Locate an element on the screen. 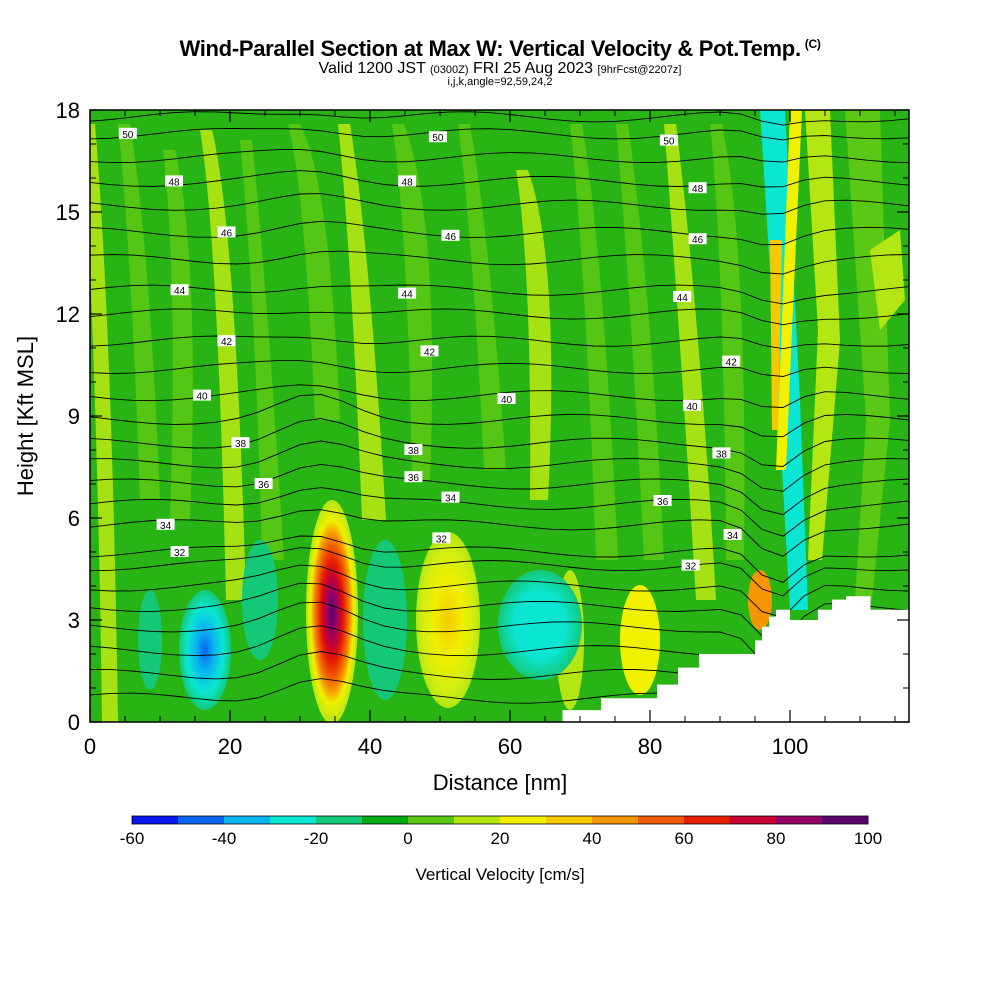 The height and width of the screenshot is (1000, 1000). updraft-streak is located at coordinates (789, 290).